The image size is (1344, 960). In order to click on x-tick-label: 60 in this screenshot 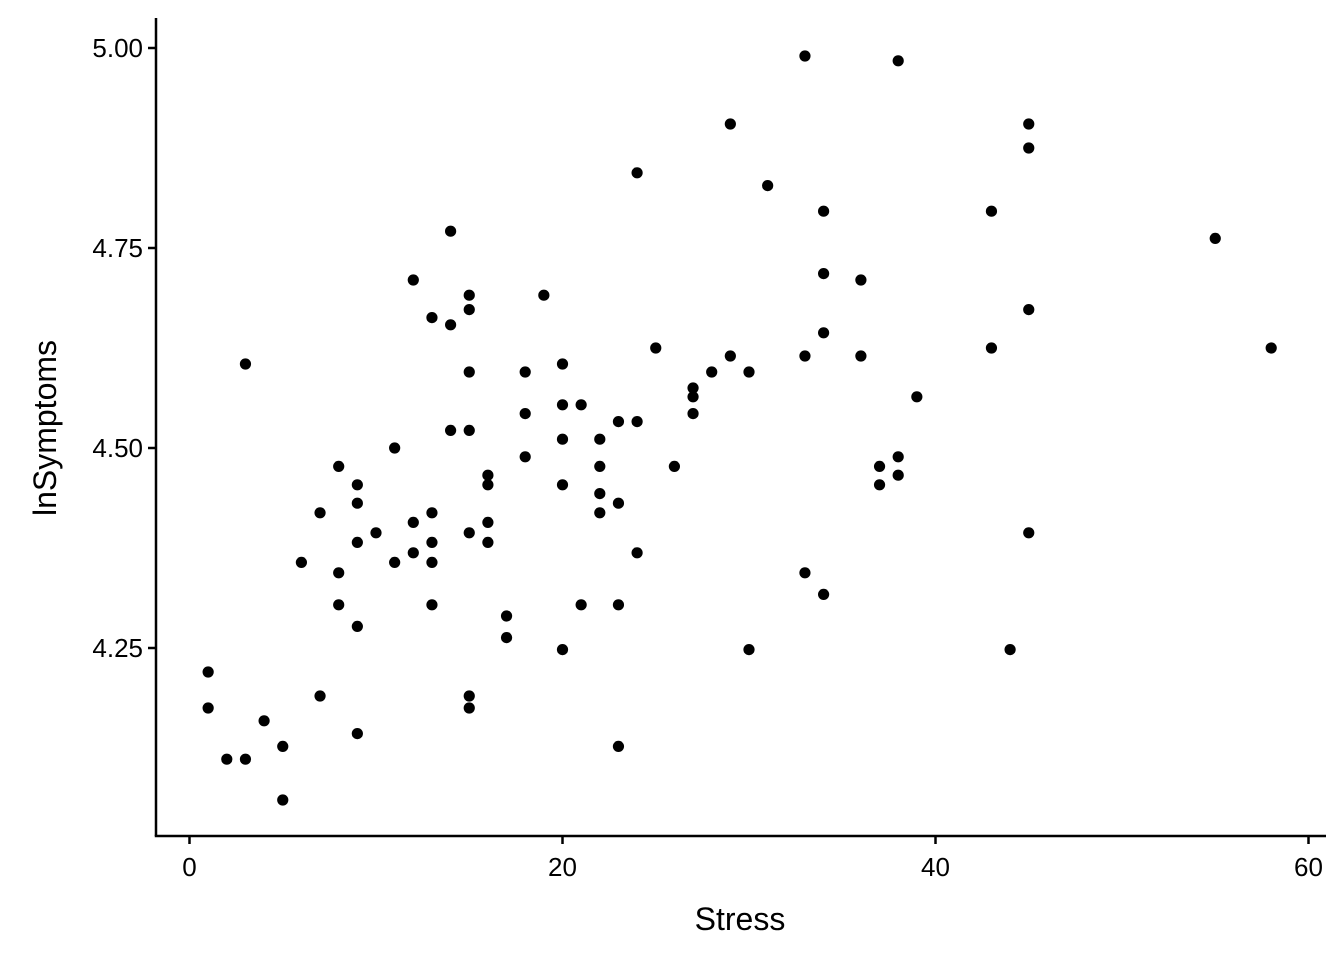, I will do `click(1308, 867)`.